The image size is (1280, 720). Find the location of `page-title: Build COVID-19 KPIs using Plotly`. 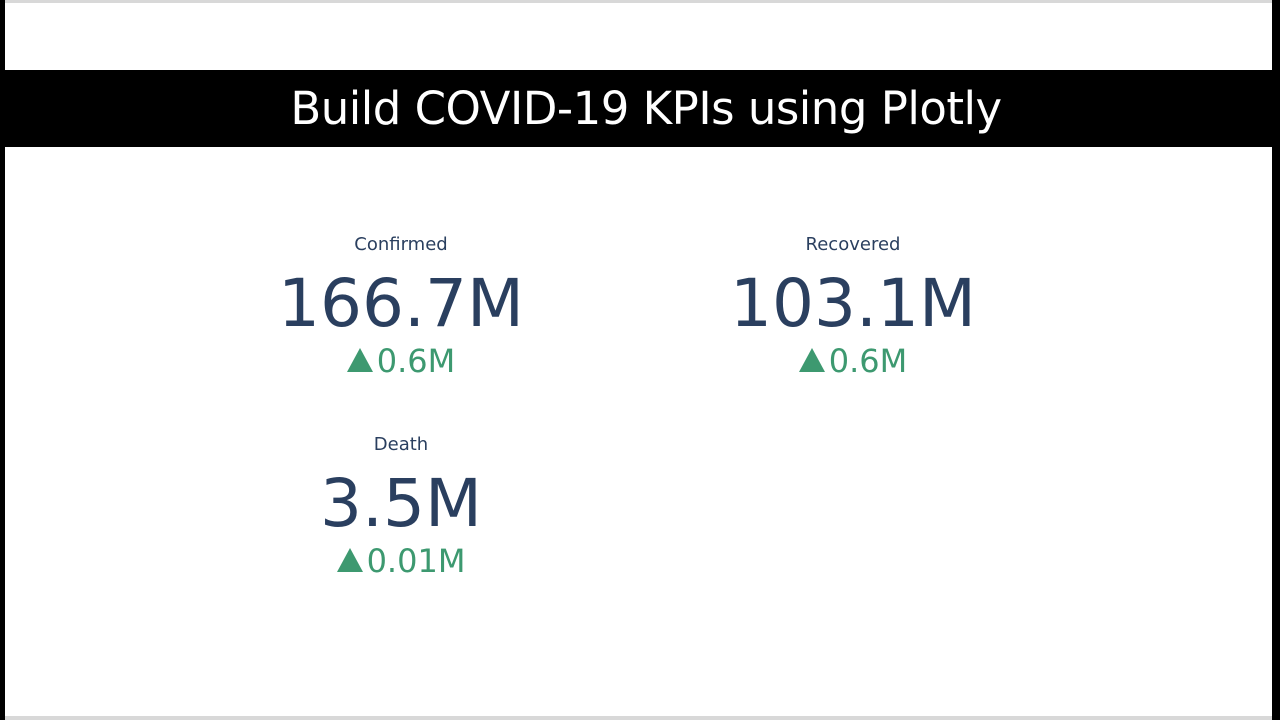

page-title: Build COVID-19 KPIs using Plotly is located at coordinates (646, 108).